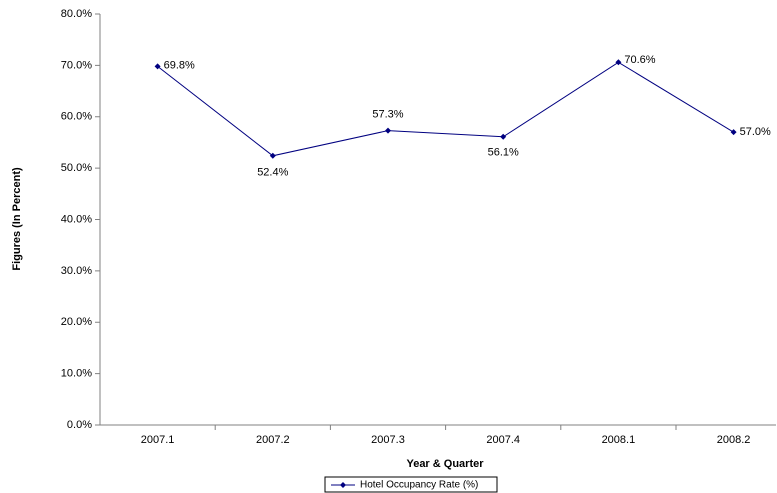 The width and height of the screenshot is (777, 493). Describe the element at coordinates (503, 440) in the screenshot. I see `x-tick-label: 2007.4` at that location.